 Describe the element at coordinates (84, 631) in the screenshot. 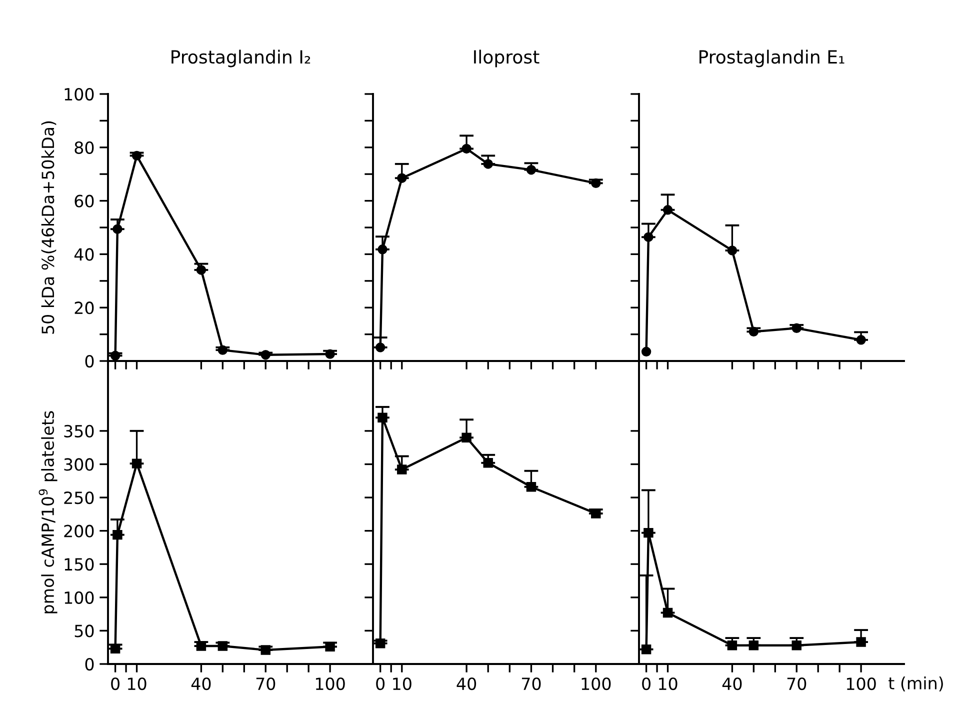

I see `y-tick-label: 50` at that location.